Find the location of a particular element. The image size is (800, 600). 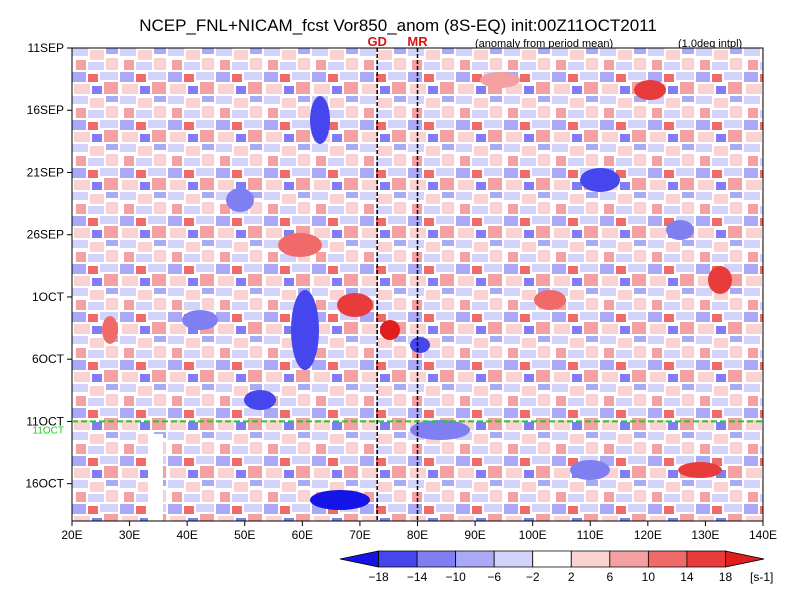

y-tick-label: 11OCT is located at coordinates (45, 421).